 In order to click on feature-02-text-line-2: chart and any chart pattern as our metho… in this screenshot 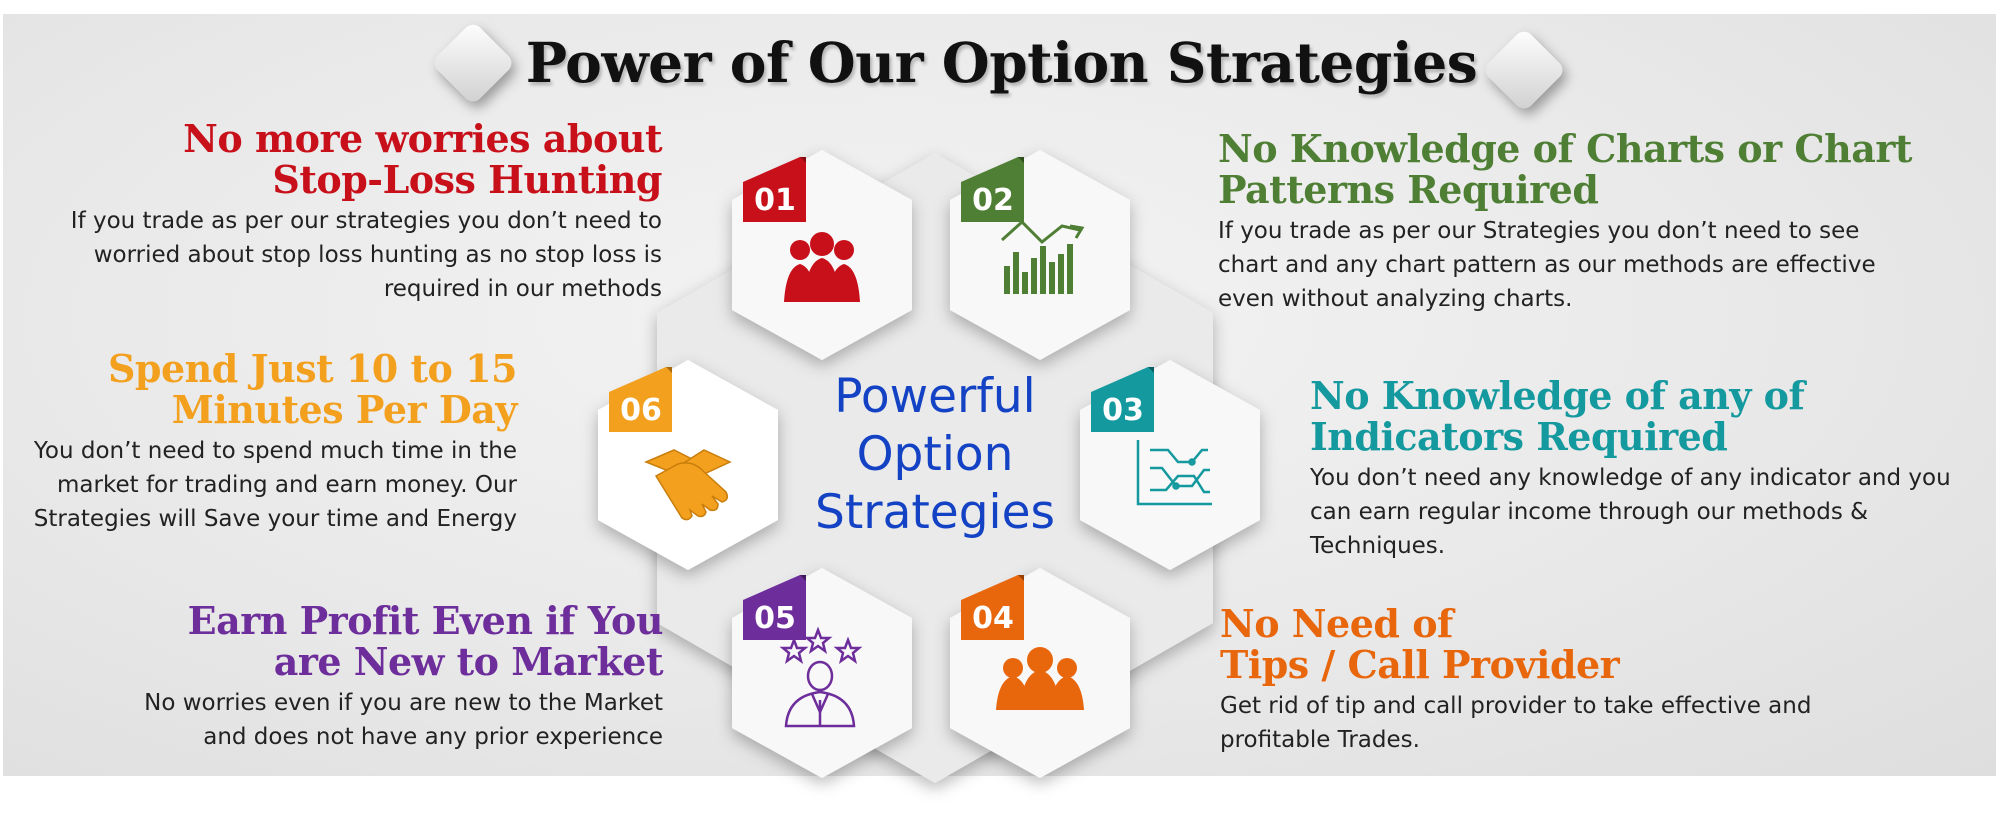, I will do `click(1547, 265)`.